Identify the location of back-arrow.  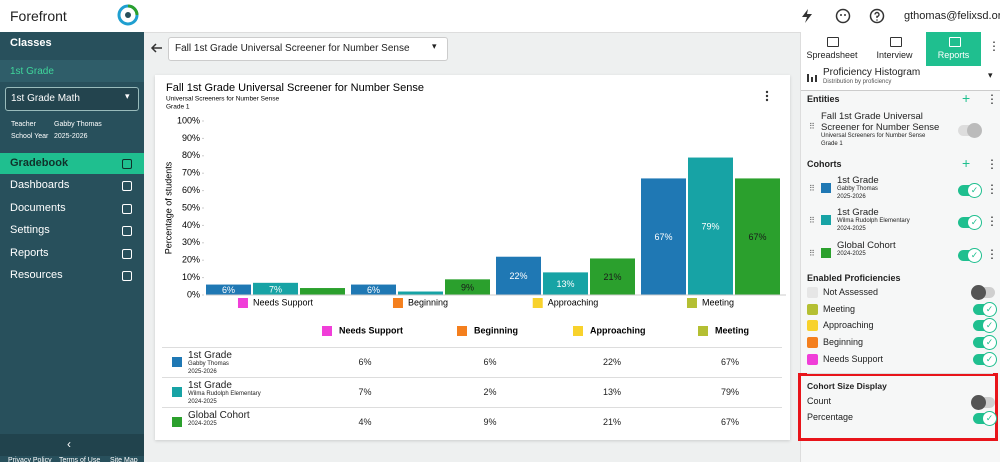
(157, 48).